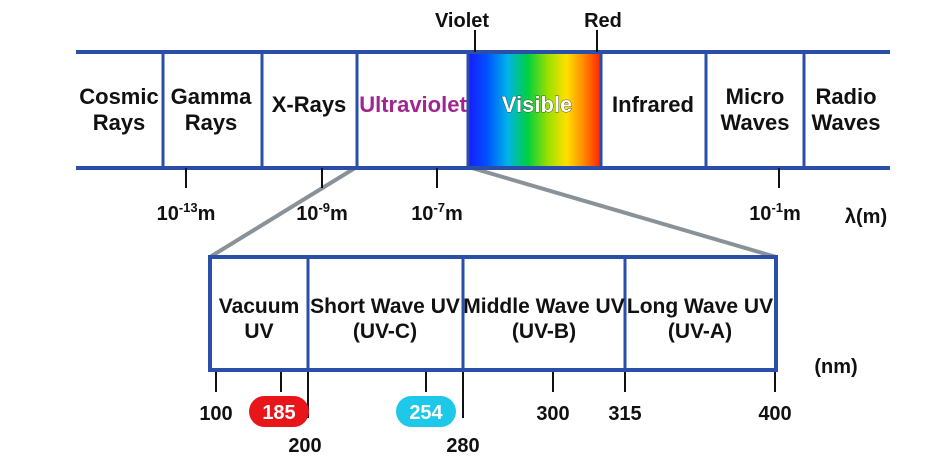  I want to click on wavelength-unit-label: λ(m), so click(866, 217).